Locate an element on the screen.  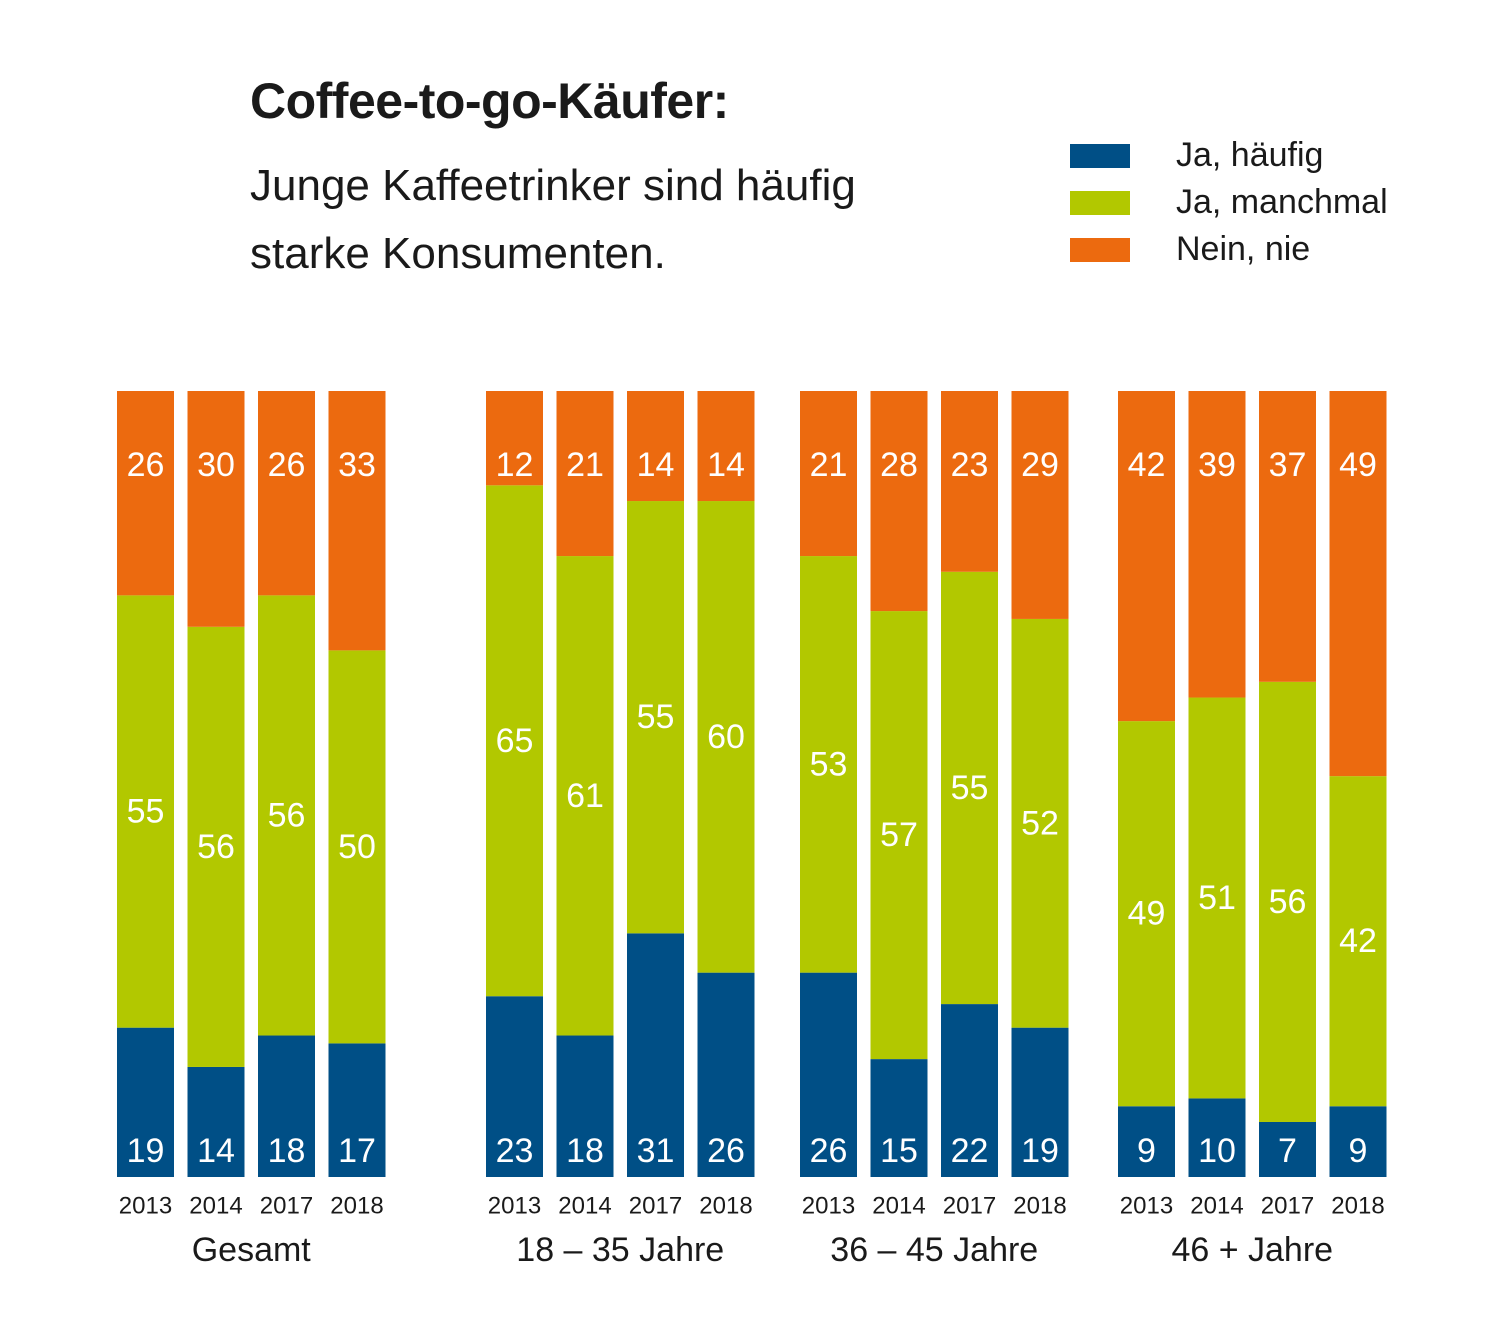
value-label-36-45-jahre-2013-nie: 21 is located at coordinates (829, 465).